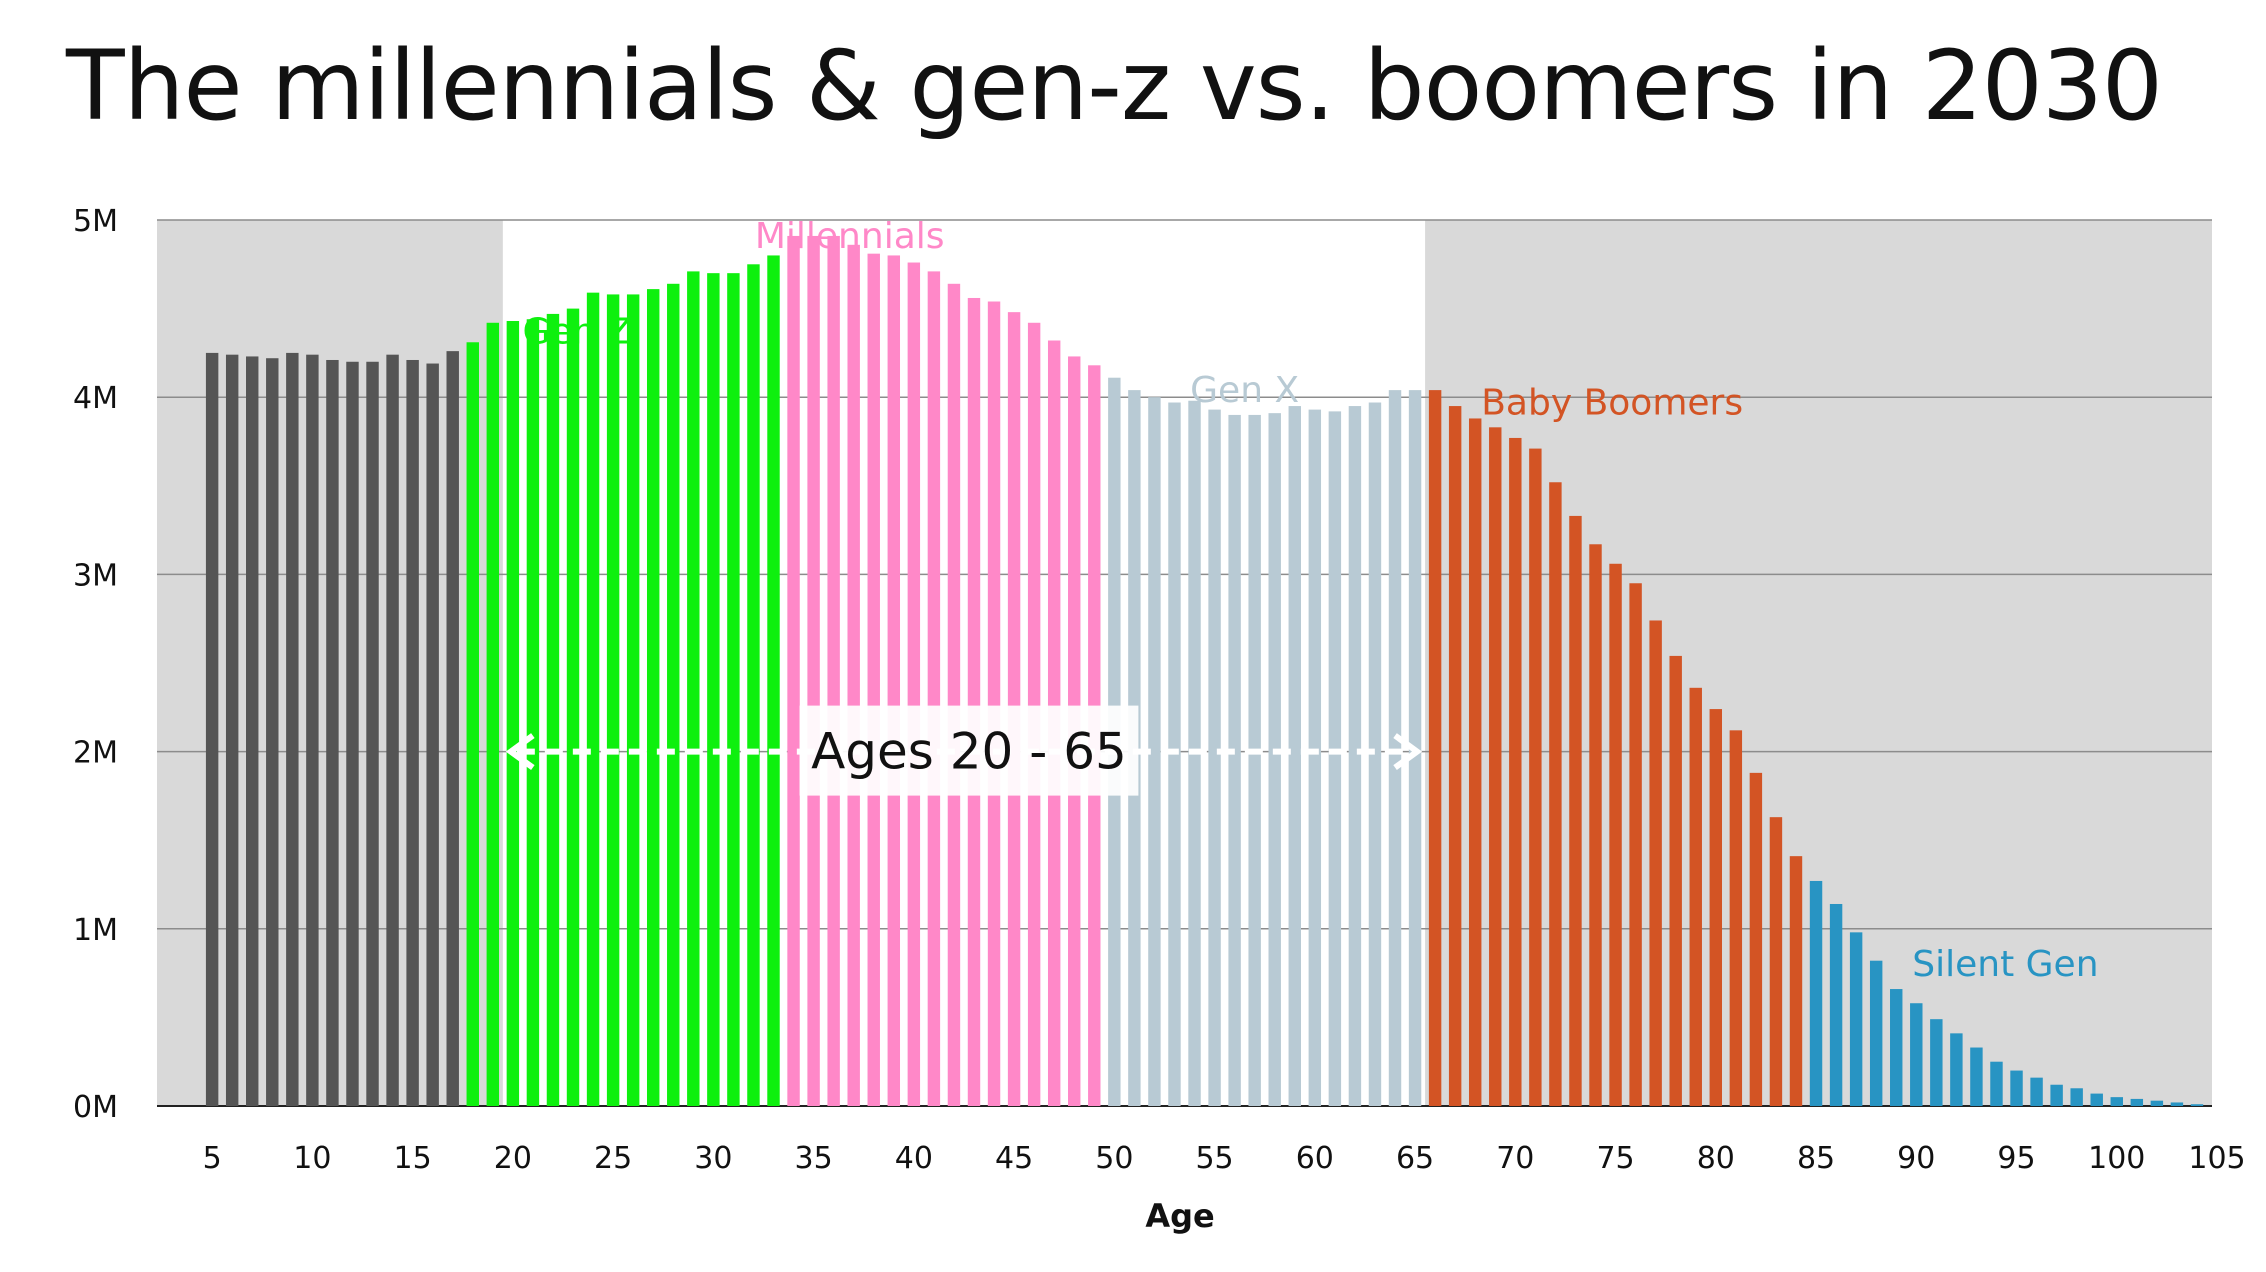  I want to click on x-tick-label: 15, so click(413, 1158).